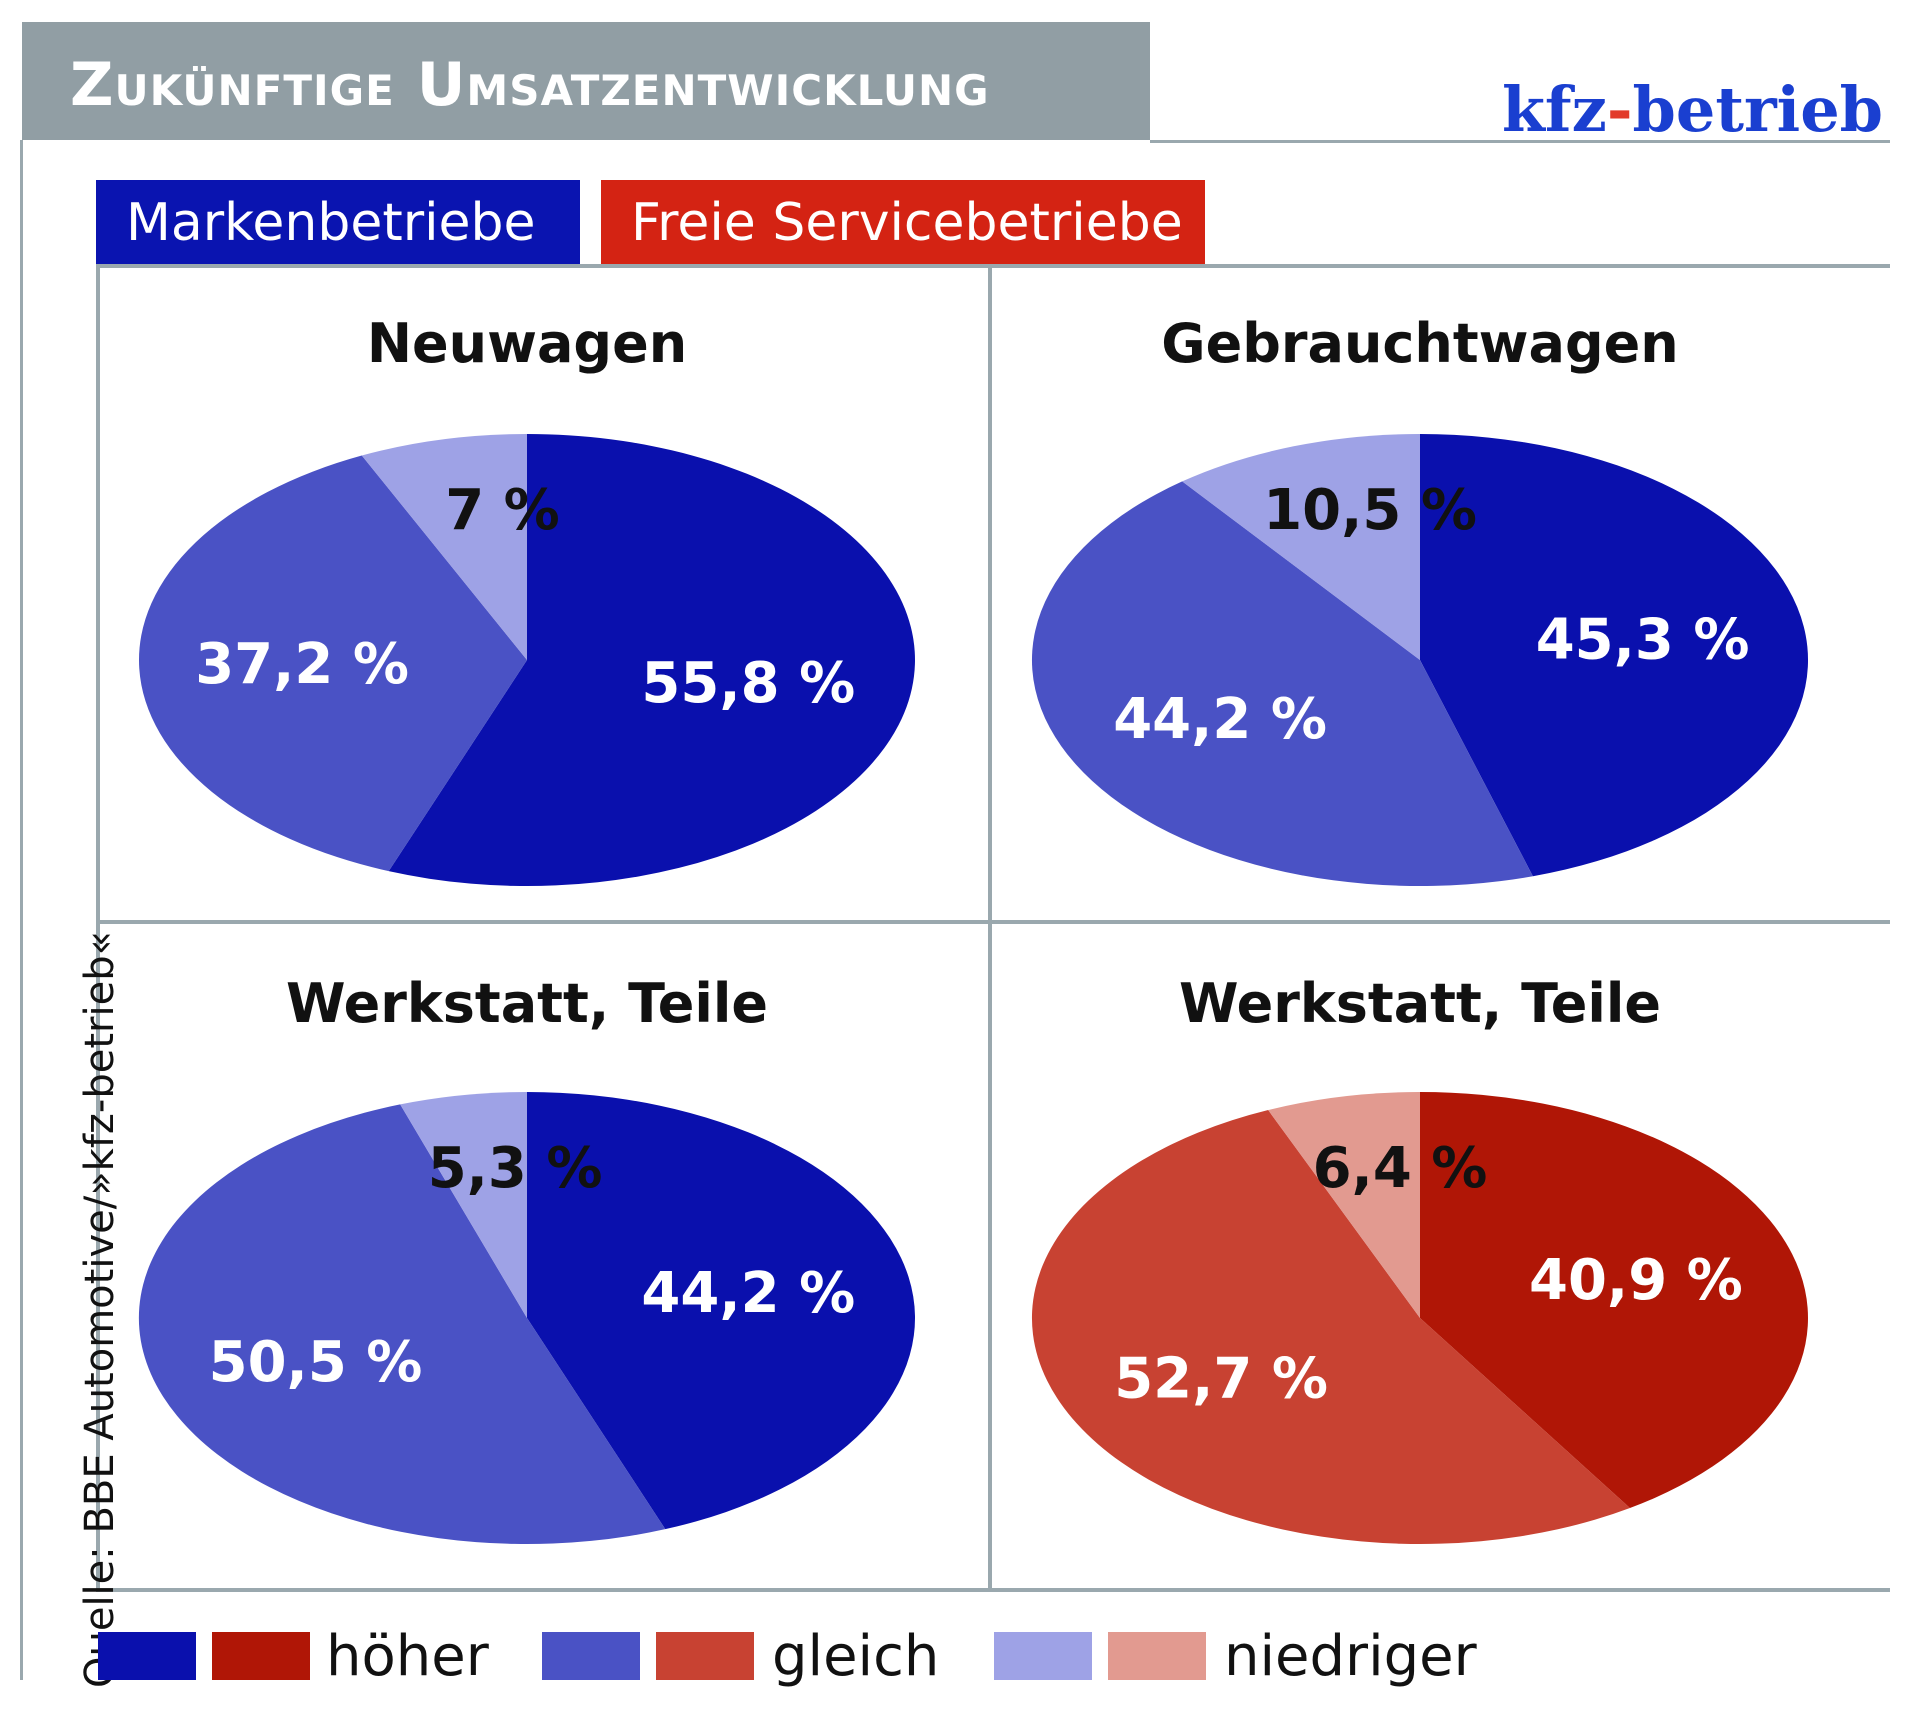 This screenshot has height=1713, width=1913. What do you see at coordinates (748, 683) in the screenshot?
I see `slice-label-higher: 55,8 %` at bounding box center [748, 683].